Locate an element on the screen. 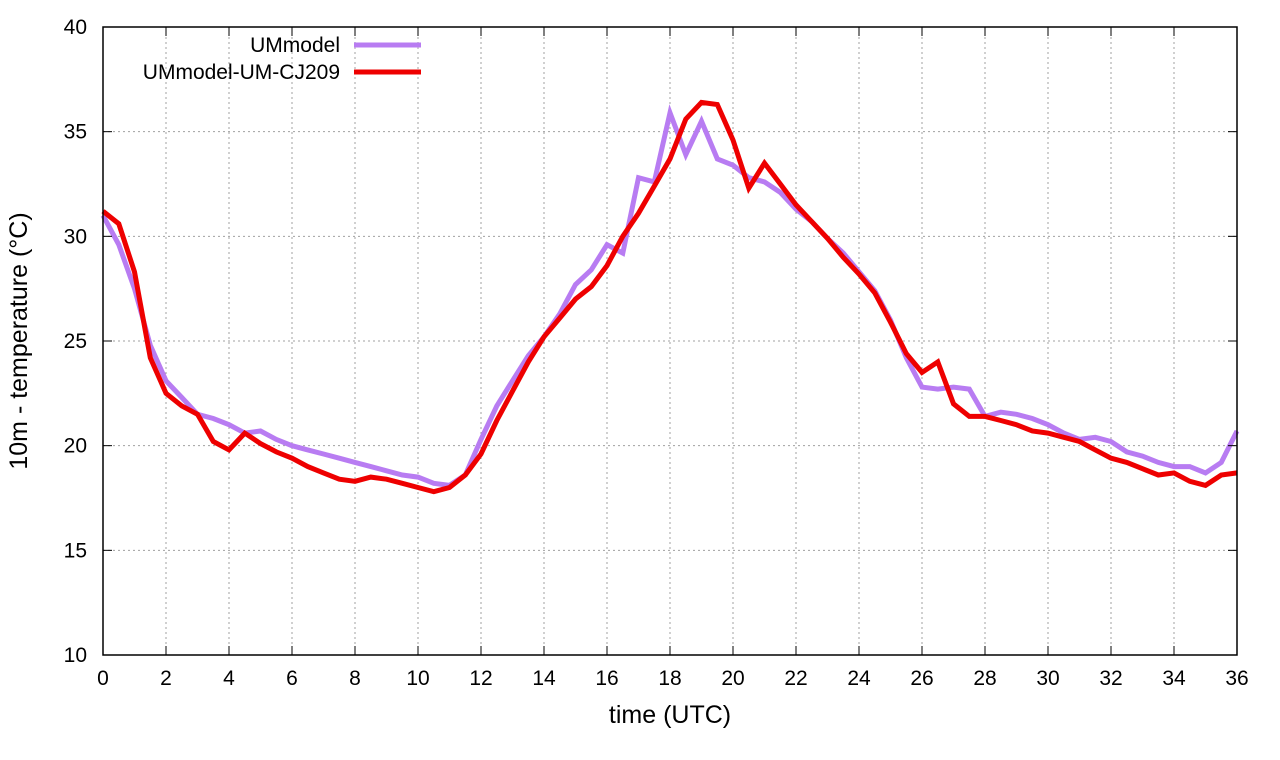 This screenshot has height=760, width=1280. y-tick-label: 15 is located at coordinates (75, 550).